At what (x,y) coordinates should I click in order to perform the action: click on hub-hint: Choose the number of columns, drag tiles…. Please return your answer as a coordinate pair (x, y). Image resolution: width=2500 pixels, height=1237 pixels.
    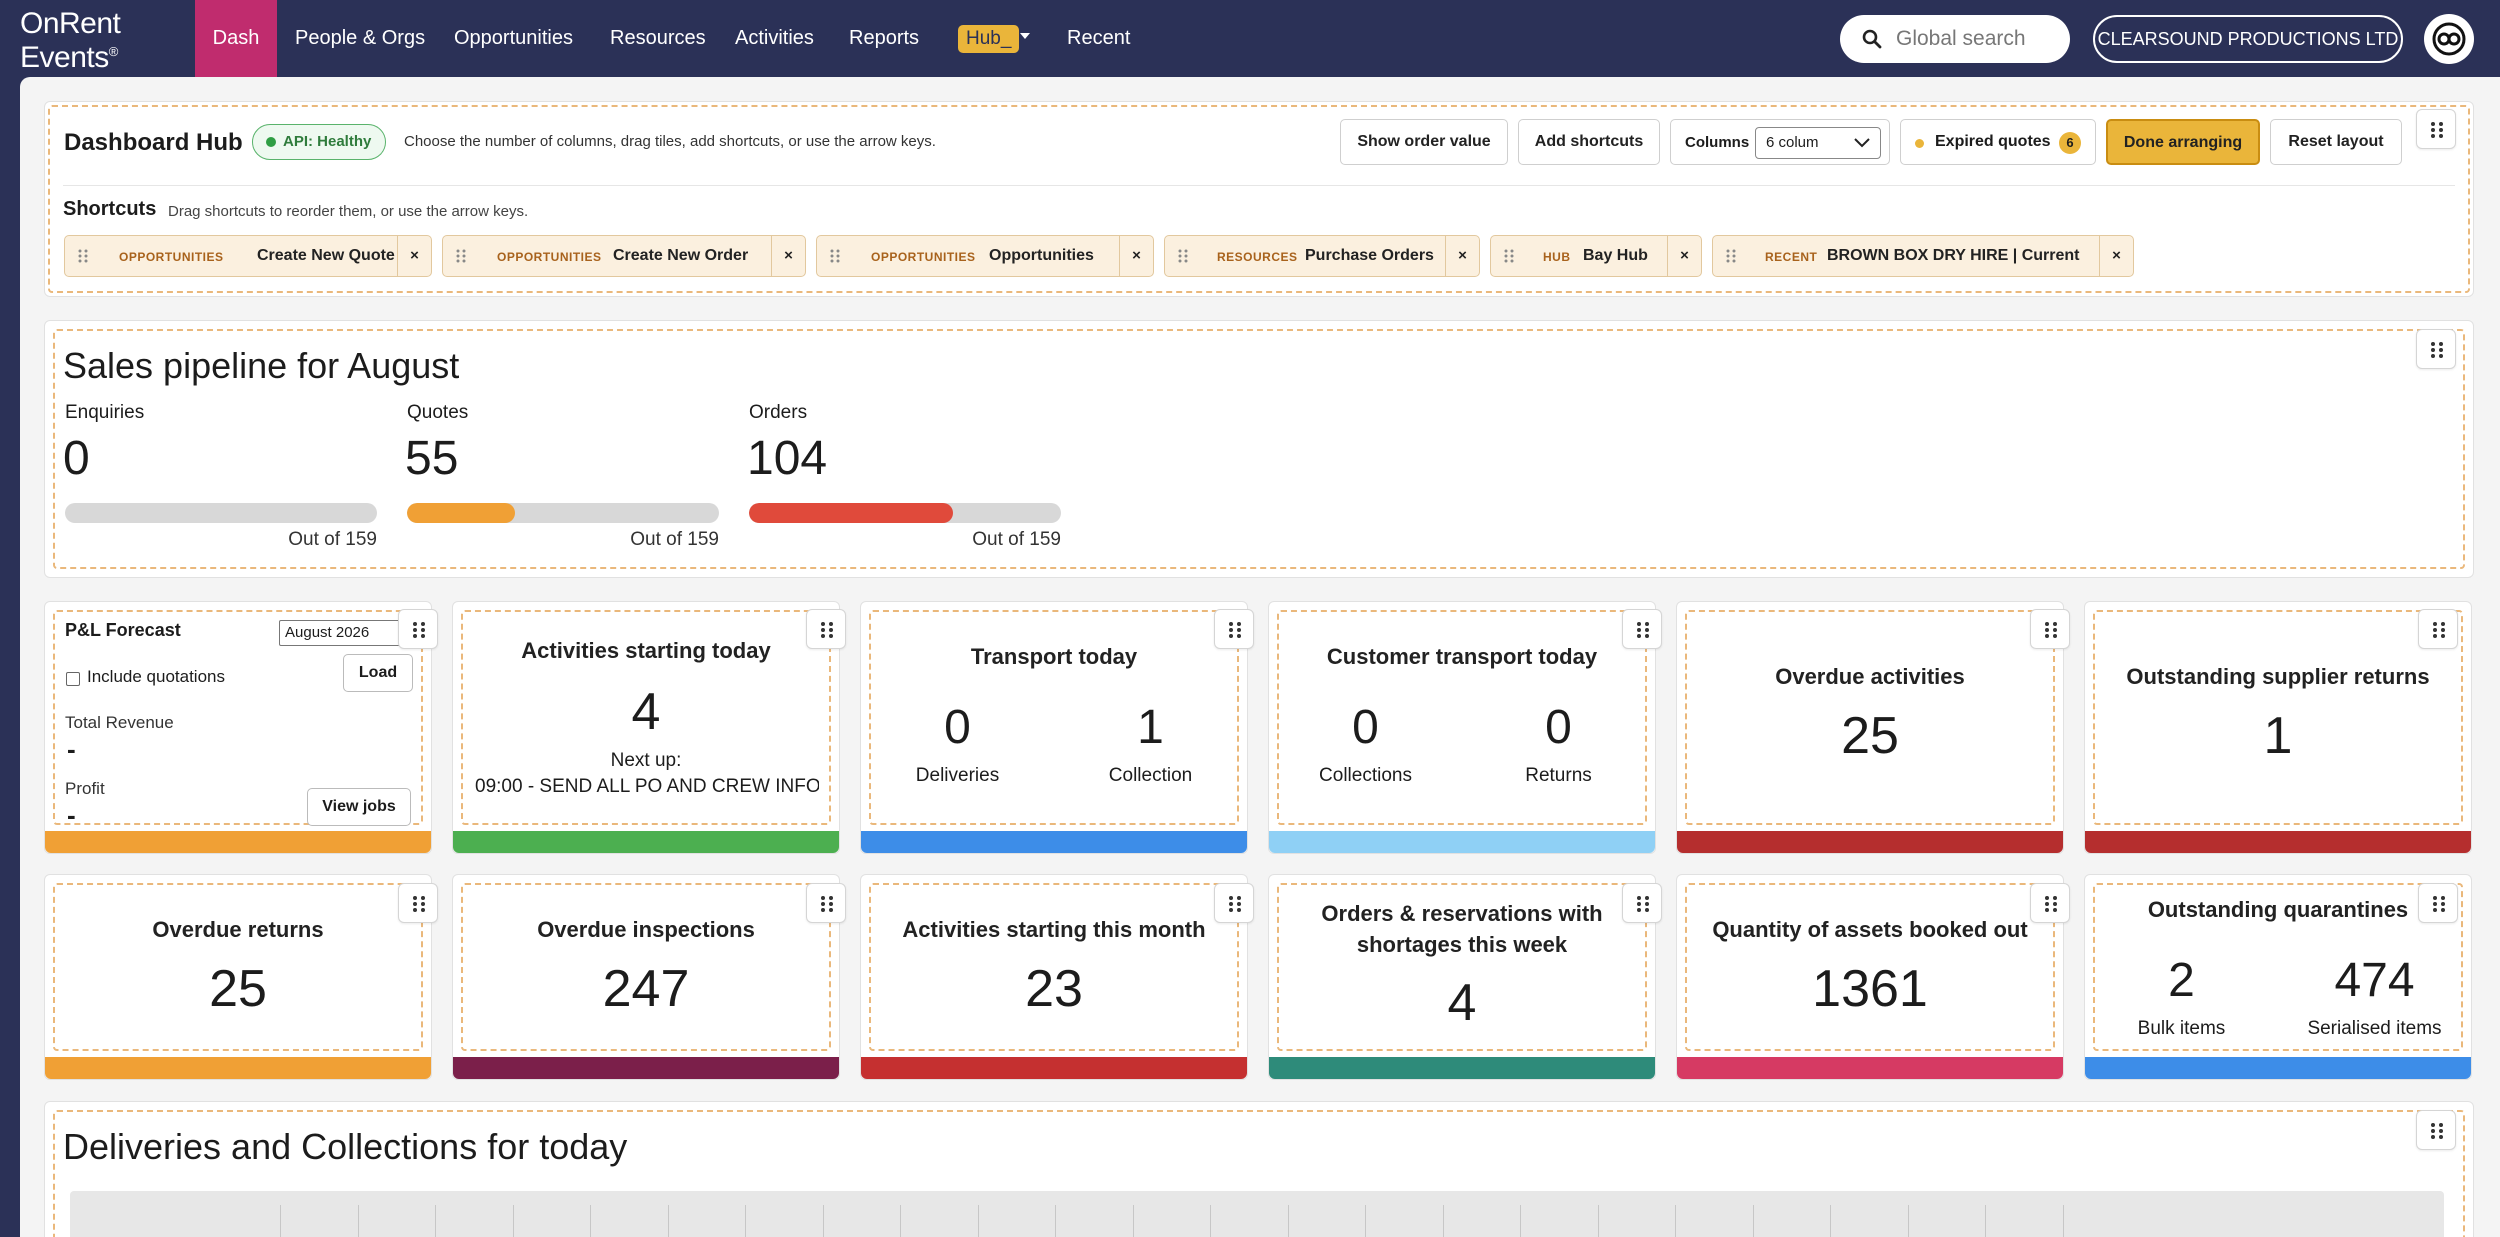
    Looking at the image, I should click on (670, 141).